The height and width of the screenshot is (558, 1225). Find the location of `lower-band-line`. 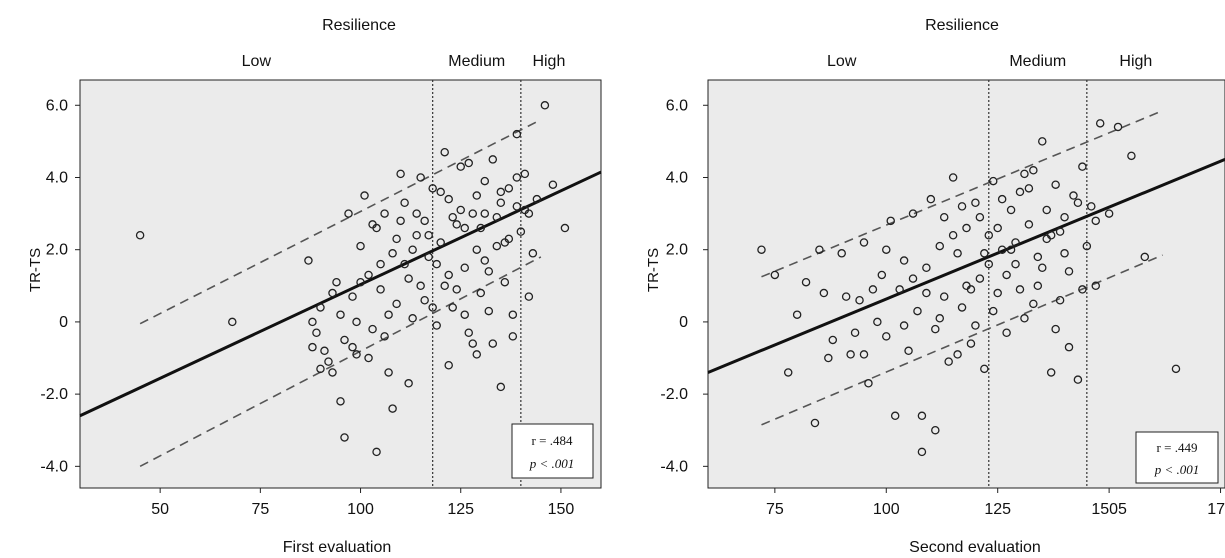

lower-band-line is located at coordinates (962, 340).